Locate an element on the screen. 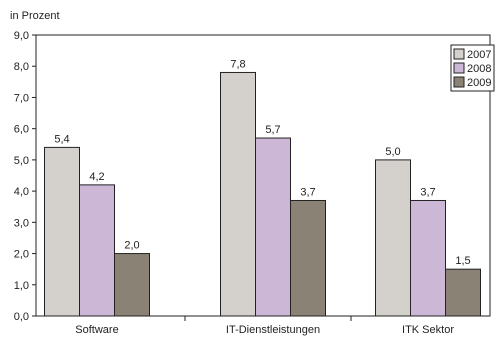 The width and height of the screenshot is (501, 338). y-tick-label: 7,0 is located at coordinates (21, 98).